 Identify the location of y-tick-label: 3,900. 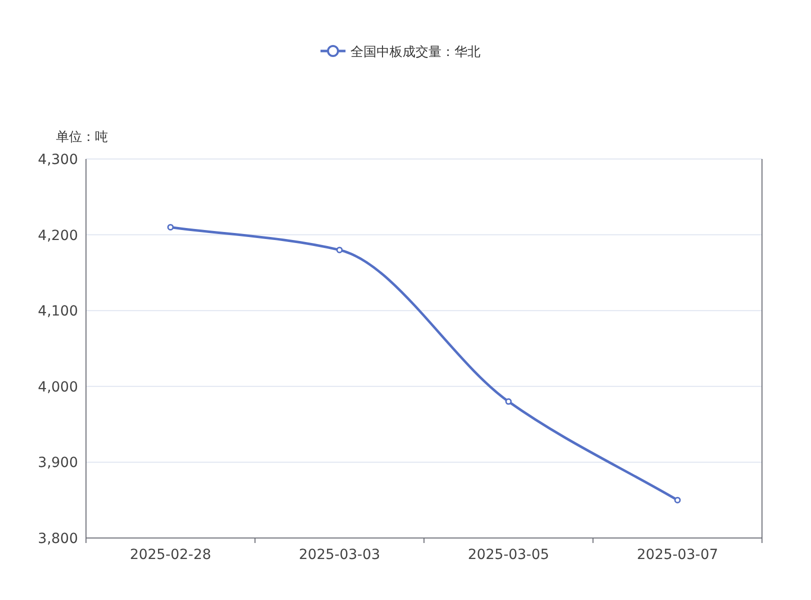
(58, 463).